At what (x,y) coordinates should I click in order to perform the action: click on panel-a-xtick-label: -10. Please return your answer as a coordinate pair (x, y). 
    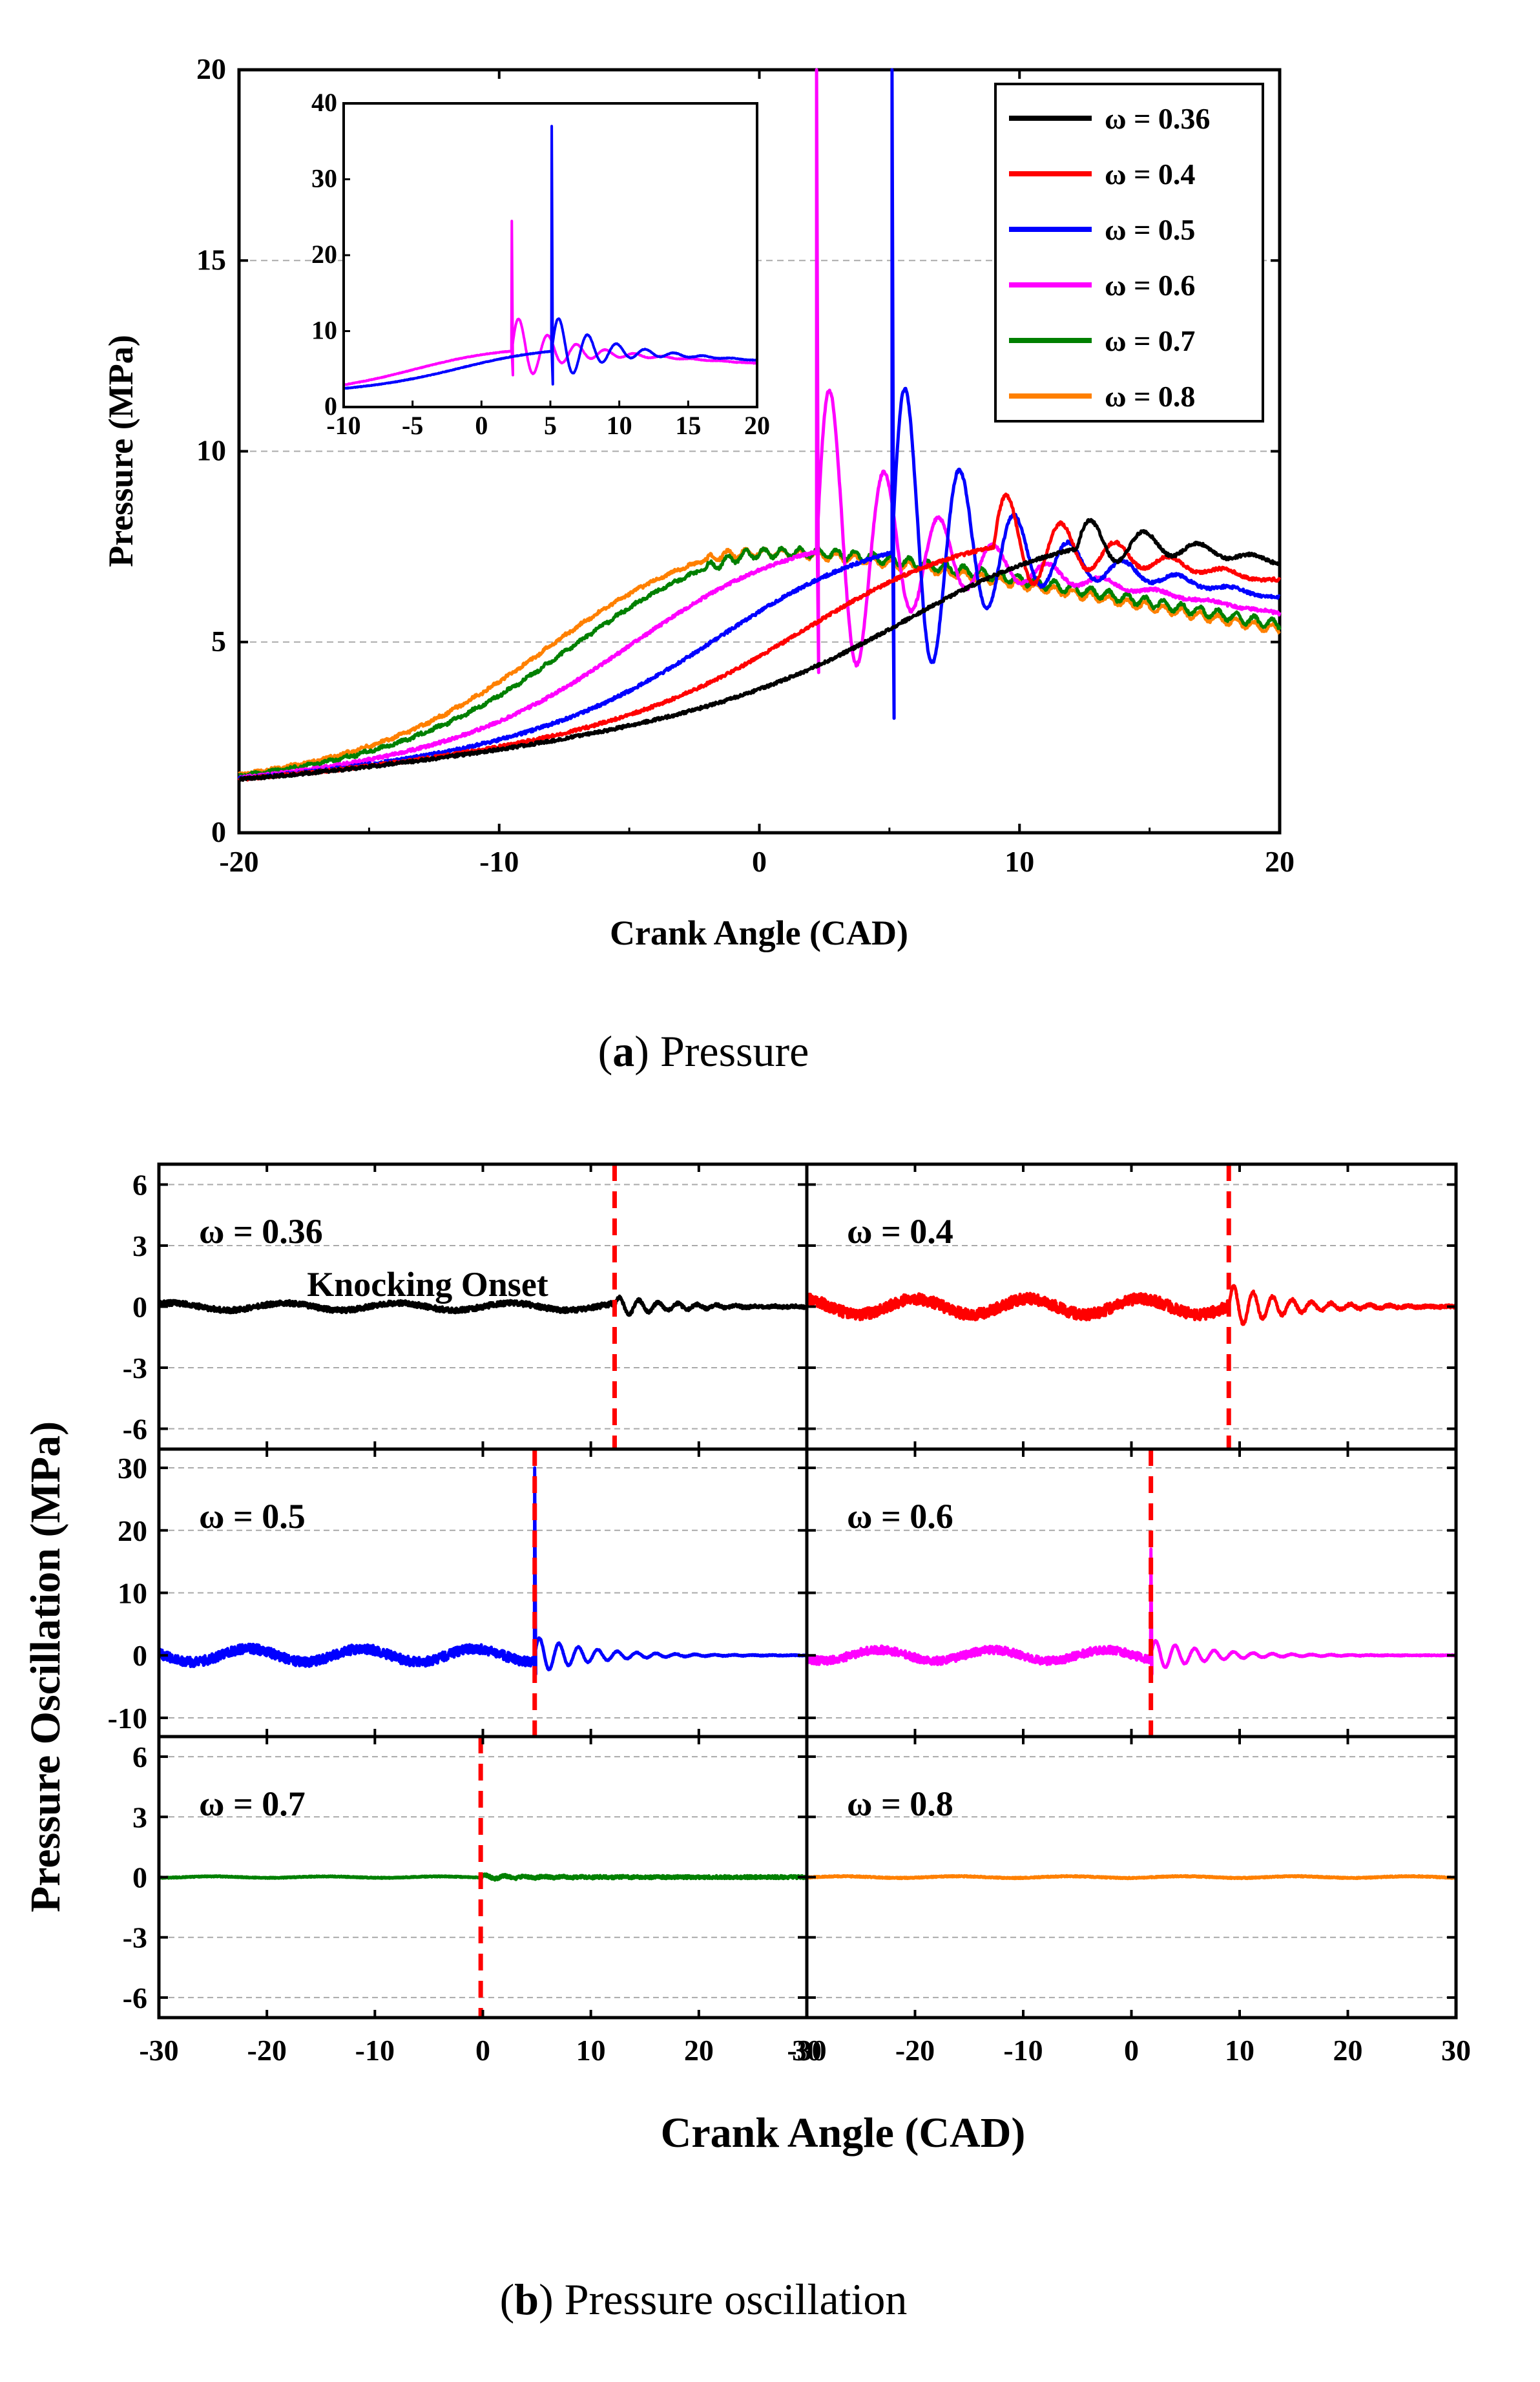
    Looking at the image, I should click on (499, 861).